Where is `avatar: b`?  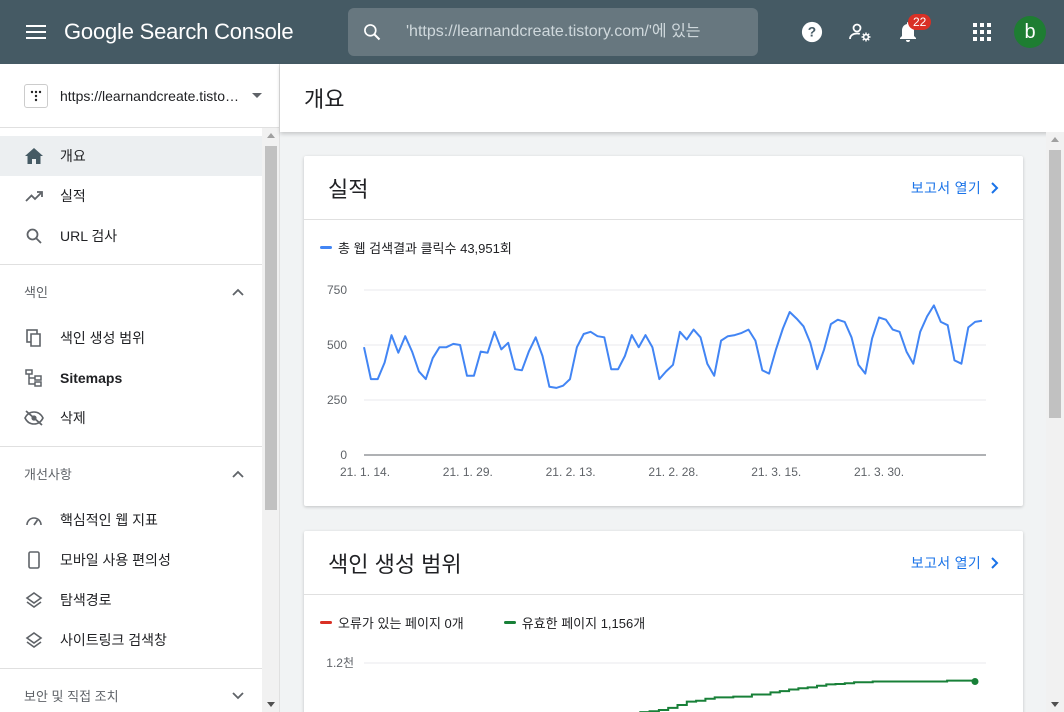
avatar: b is located at coordinates (1030, 32).